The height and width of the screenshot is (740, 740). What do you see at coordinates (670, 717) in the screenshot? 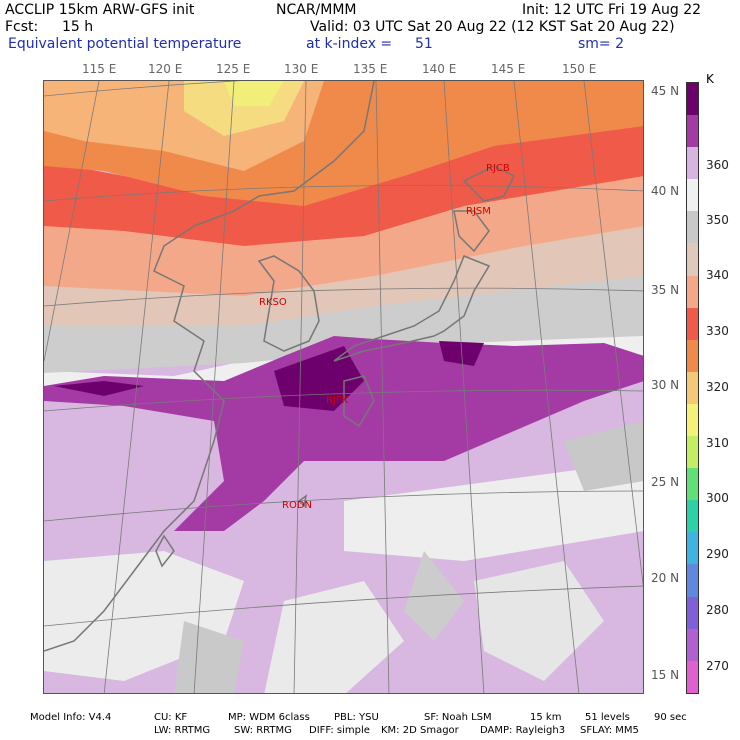
I see `footer-item: 90 sec` at bounding box center [670, 717].